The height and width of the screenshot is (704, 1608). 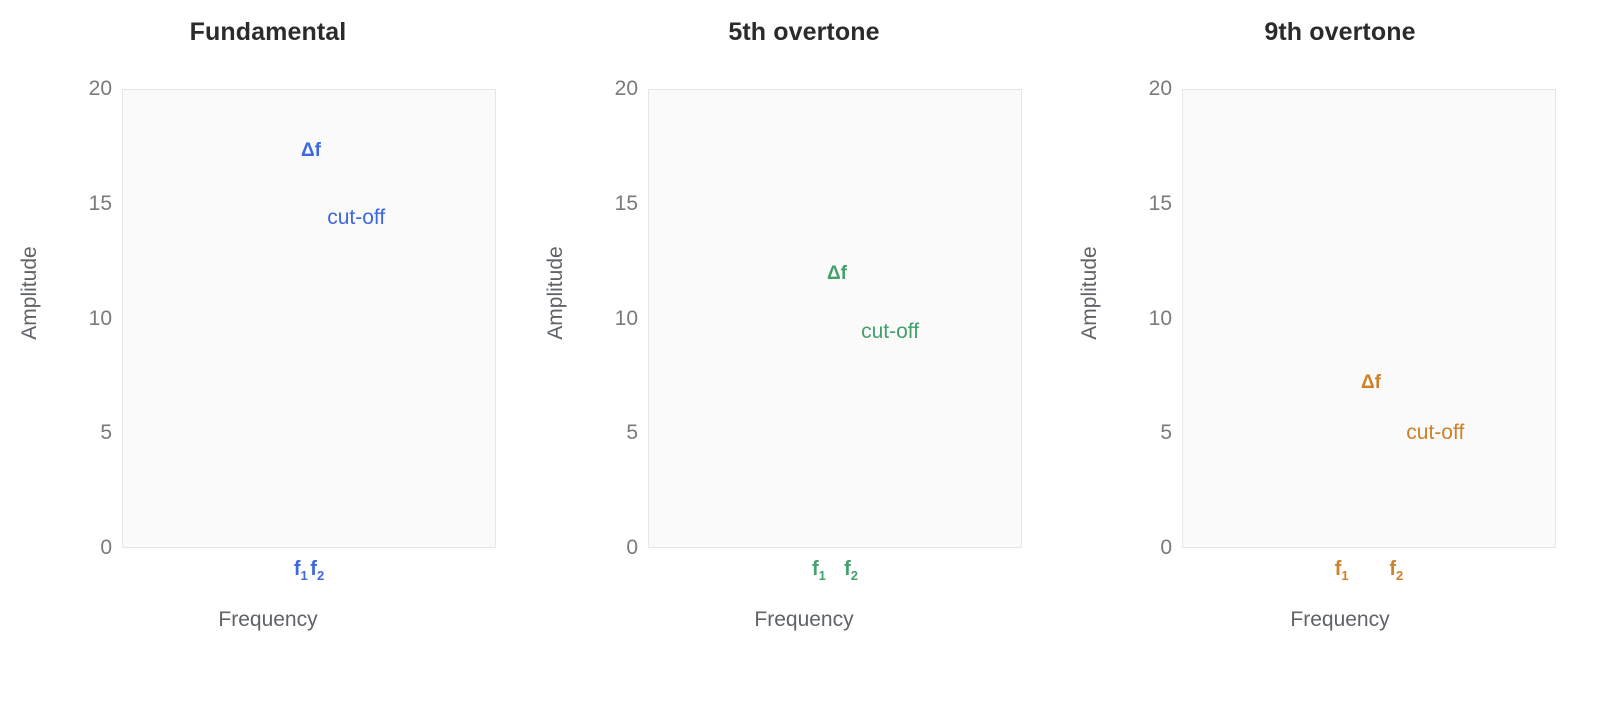 I want to click on panel-title: 5th overtone, so click(x=804, y=32).